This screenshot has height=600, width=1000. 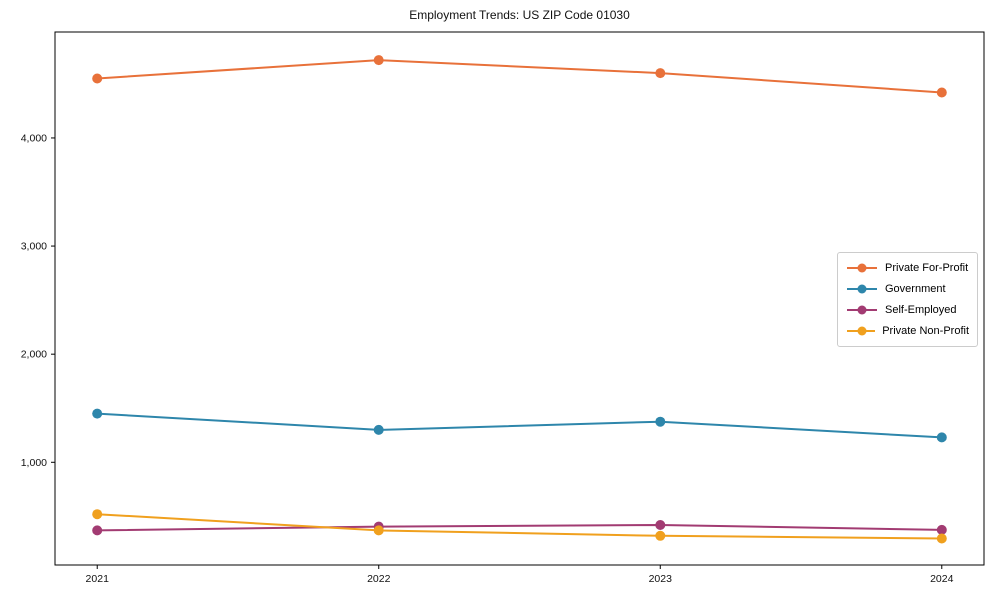 What do you see at coordinates (942, 579) in the screenshot?
I see `x-axis-tick-label: 2024` at bounding box center [942, 579].